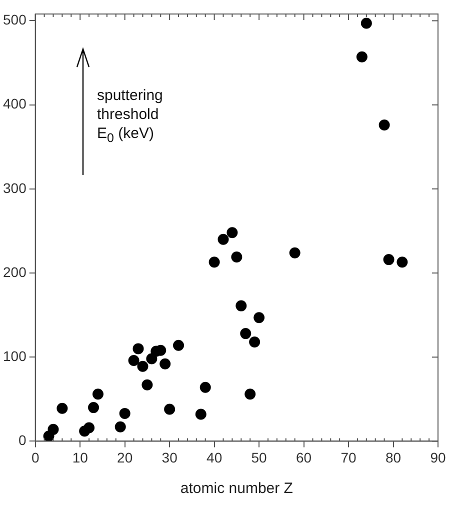 This screenshot has height=508, width=450. Describe the element at coordinates (15, 104) in the screenshot. I see `y-tick-label: 400` at that location.